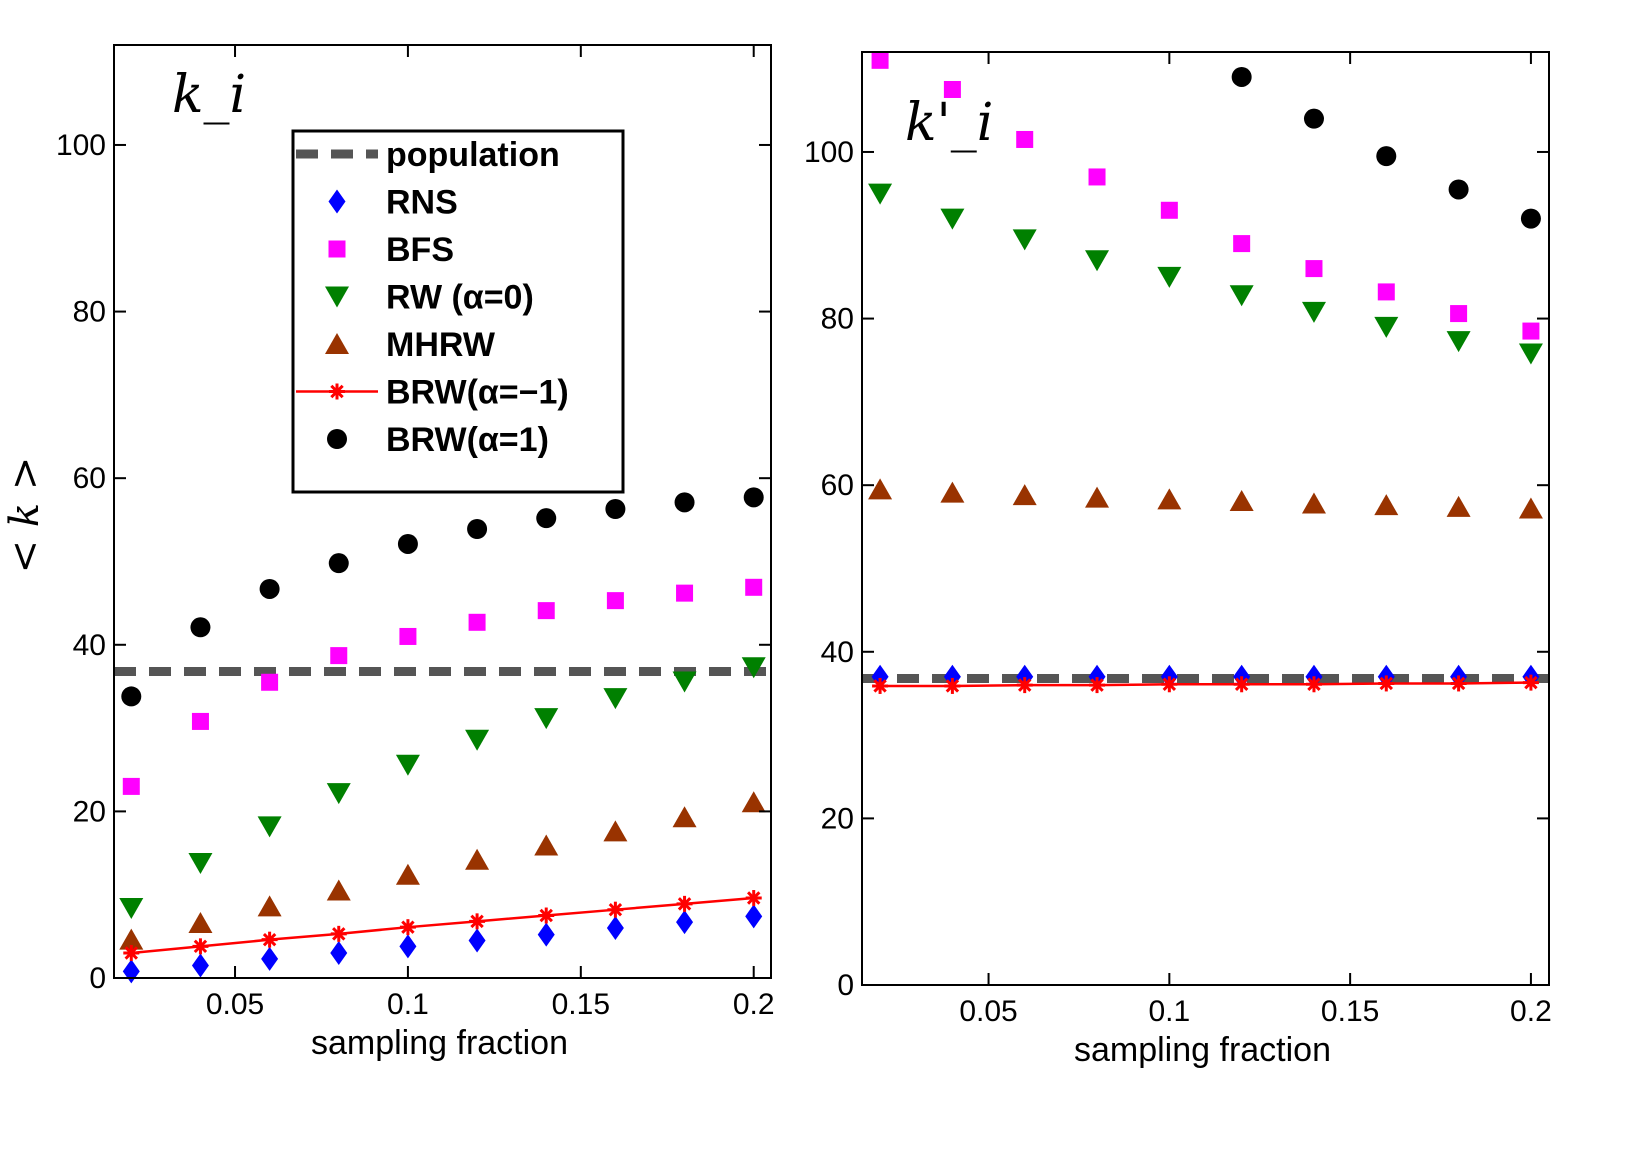 The image size is (1646, 1150). I want to click on legend-label: BFS, so click(420, 250).